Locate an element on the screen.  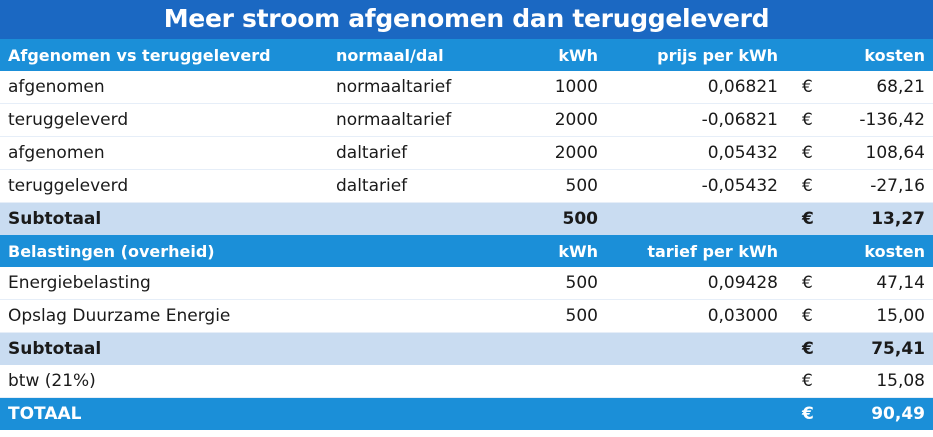
total-cost: 90,49 is located at coordinates (881, 413).